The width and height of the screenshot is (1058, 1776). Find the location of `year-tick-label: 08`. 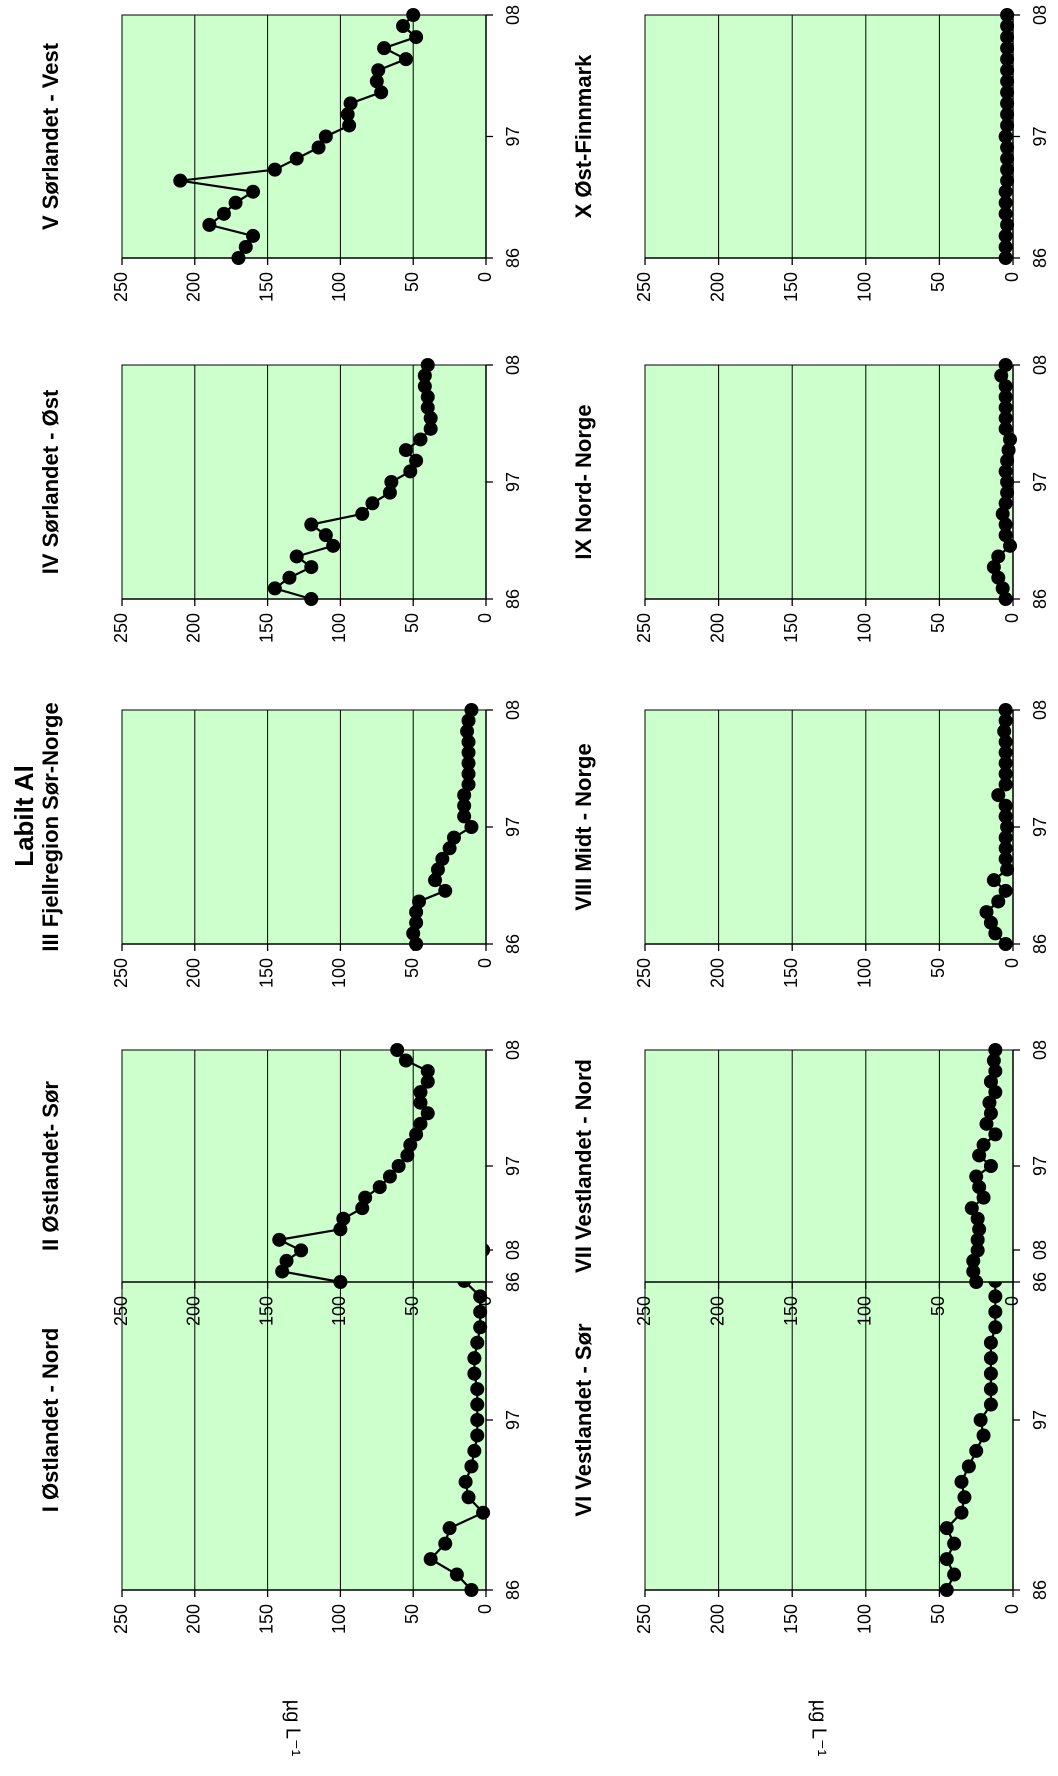

year-tick-label: 08 is located at coordinates (1040, 1050).